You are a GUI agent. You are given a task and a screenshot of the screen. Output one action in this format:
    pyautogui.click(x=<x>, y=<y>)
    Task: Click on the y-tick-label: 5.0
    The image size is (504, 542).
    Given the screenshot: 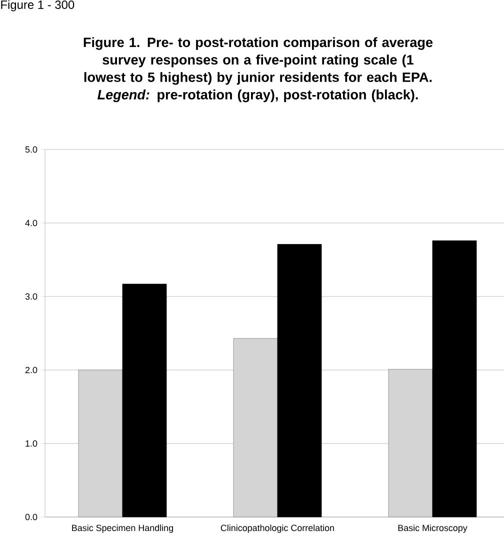 What is the action you would take?
    pyautogui.click(x=31, y=149)
    